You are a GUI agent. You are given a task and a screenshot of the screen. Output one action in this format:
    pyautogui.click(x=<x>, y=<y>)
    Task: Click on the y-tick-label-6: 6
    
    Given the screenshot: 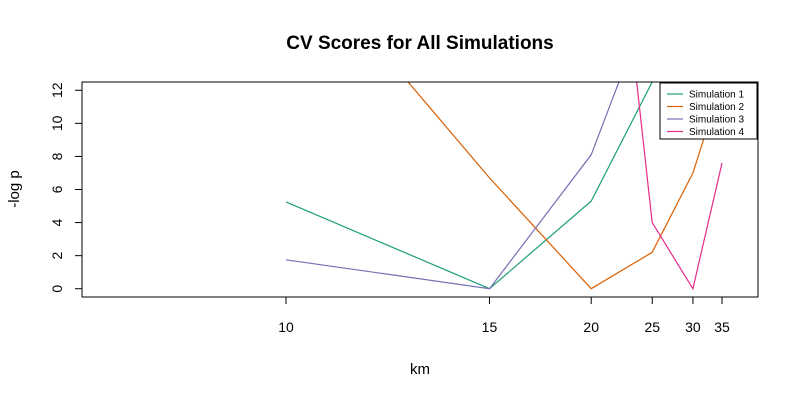 What is the action you would take?
    pyautogui.click(x=57, y=189)
    